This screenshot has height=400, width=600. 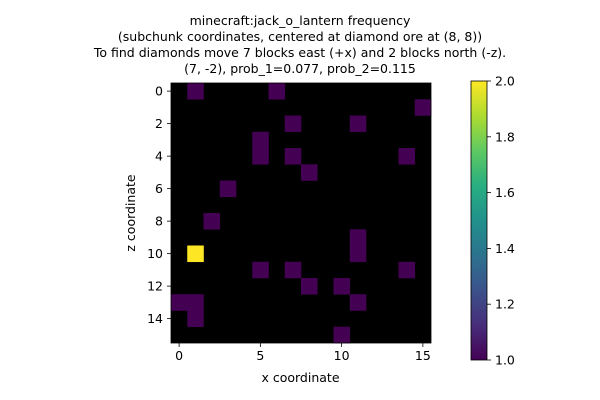 What do you see at coordinates (159, 123) in the screenshot?
I see `y-tick-label: 2` at bounding box center [159, 123].